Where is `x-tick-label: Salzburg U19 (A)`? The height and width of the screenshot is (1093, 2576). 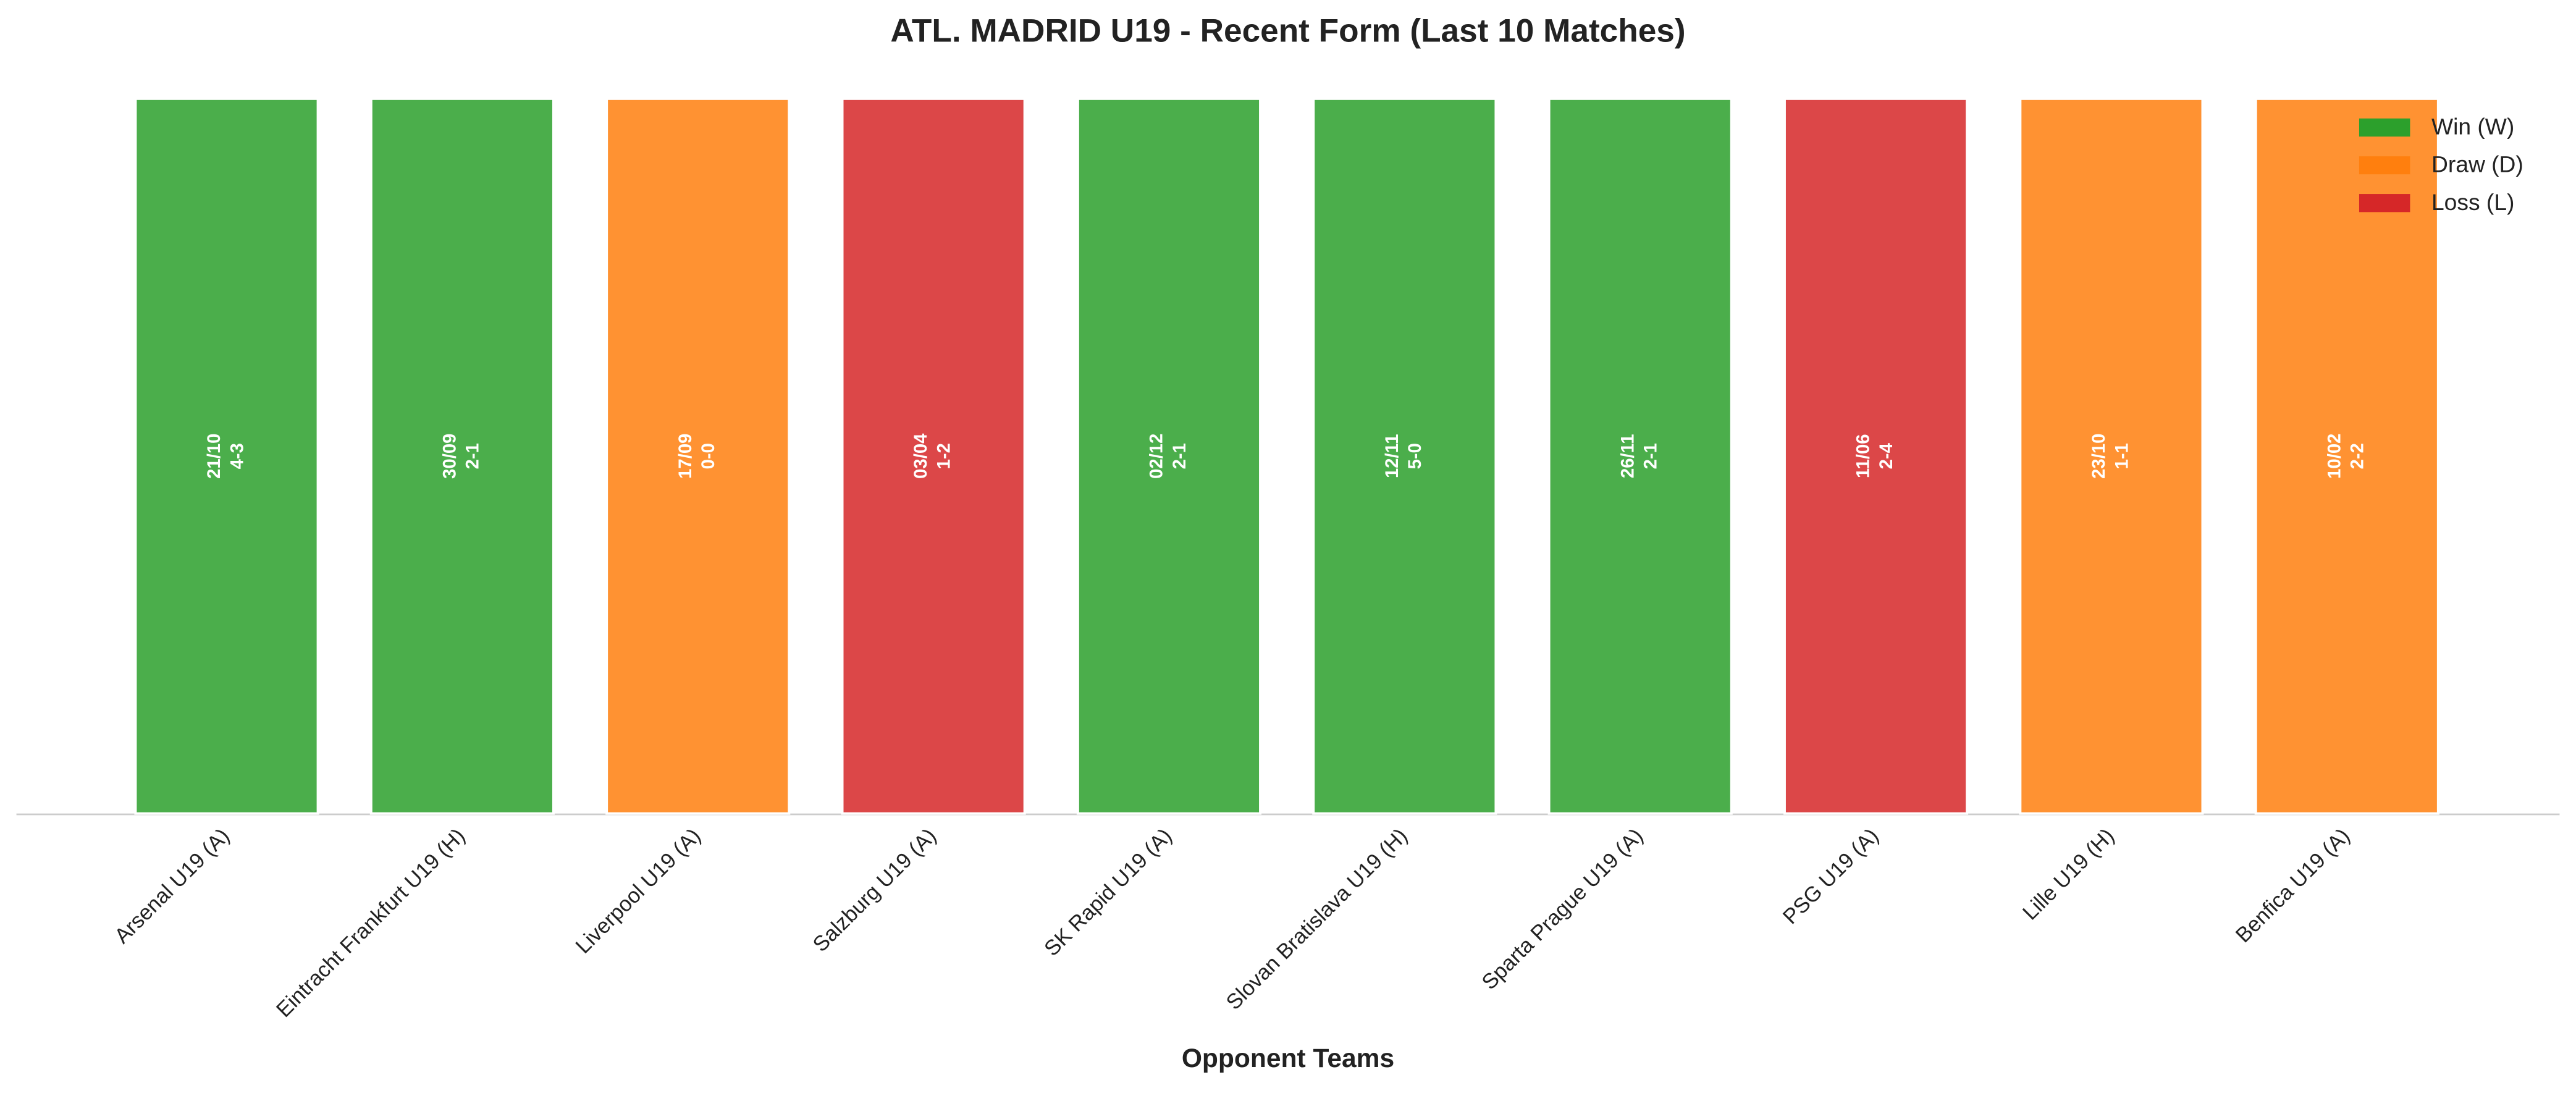
x-tick-label: Salzburg U19 (A) is located at coordinates (875, 890).